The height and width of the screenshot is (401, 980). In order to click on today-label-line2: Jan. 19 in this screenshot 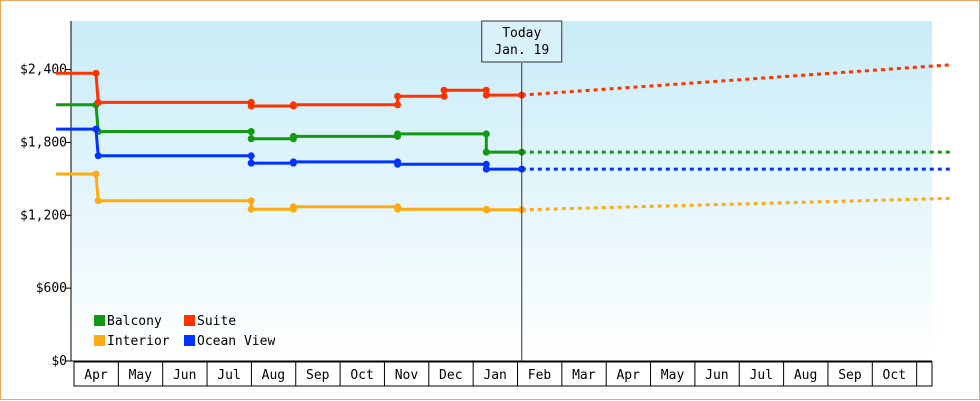, I will do `click(521, 50)`.